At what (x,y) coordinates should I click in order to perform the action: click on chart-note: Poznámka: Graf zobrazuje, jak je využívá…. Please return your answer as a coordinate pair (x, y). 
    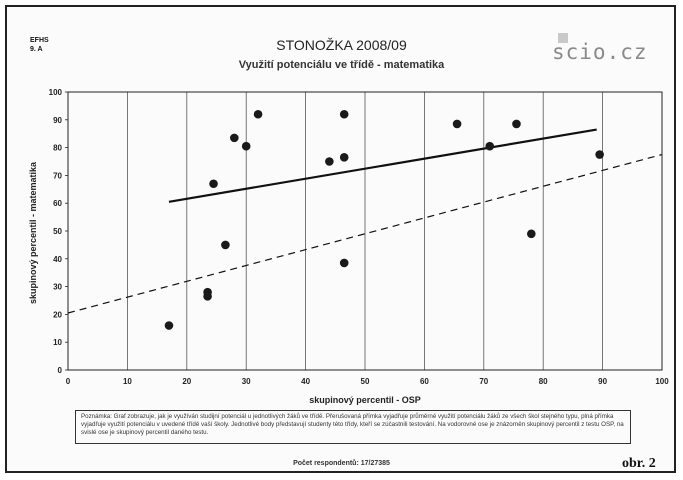
    Looking at the image, I should click on (353, 427).